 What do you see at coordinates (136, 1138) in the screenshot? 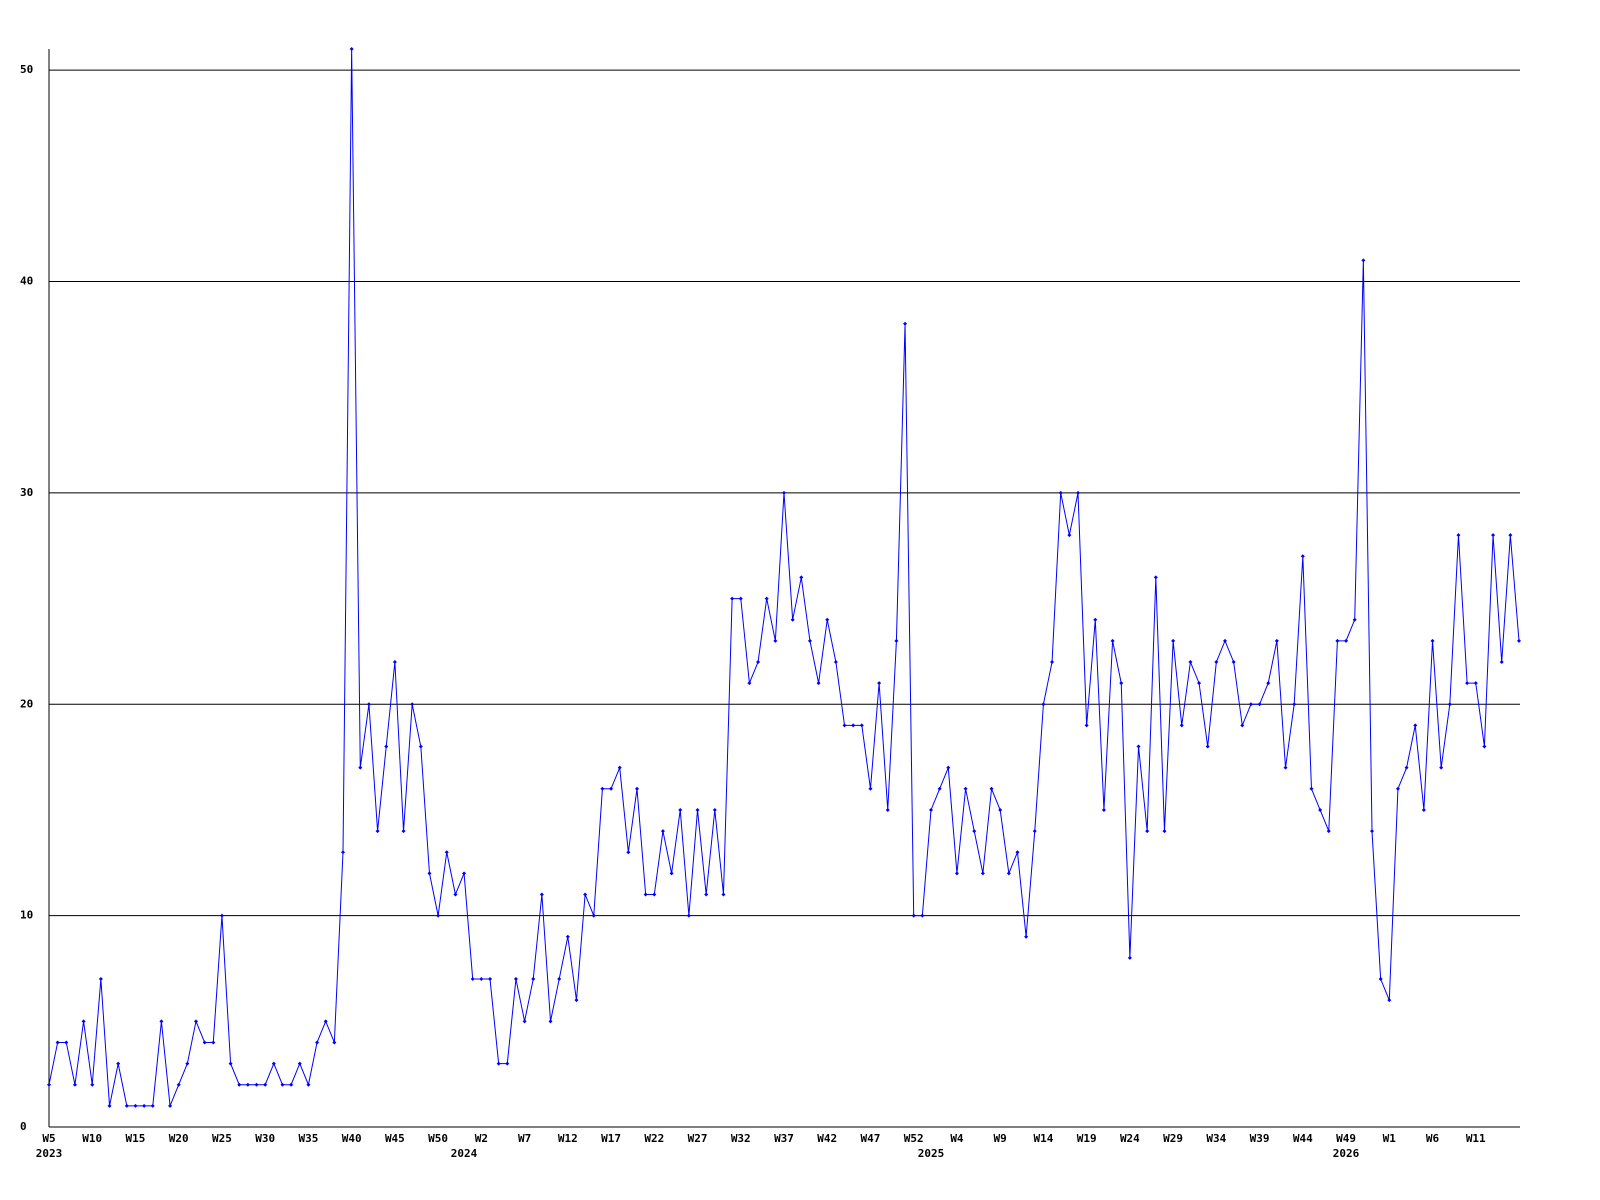
I see `x-tick-label: W15` at bounding box center [136, 1138].